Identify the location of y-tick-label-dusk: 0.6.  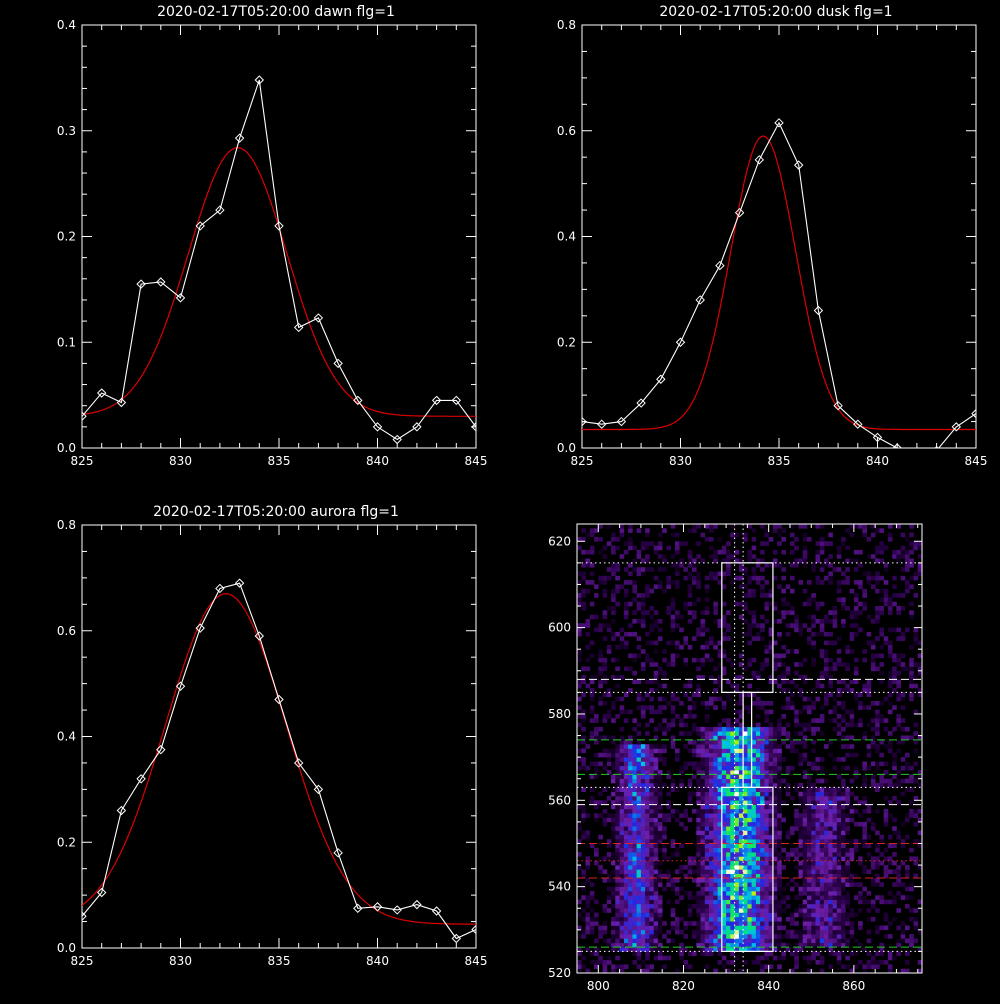
(566, 131).